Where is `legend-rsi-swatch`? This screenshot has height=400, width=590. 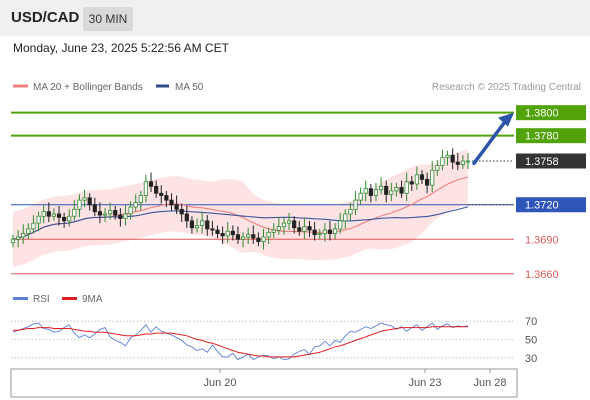 legend-rsi-swatch is located at coordinates (20, 298).